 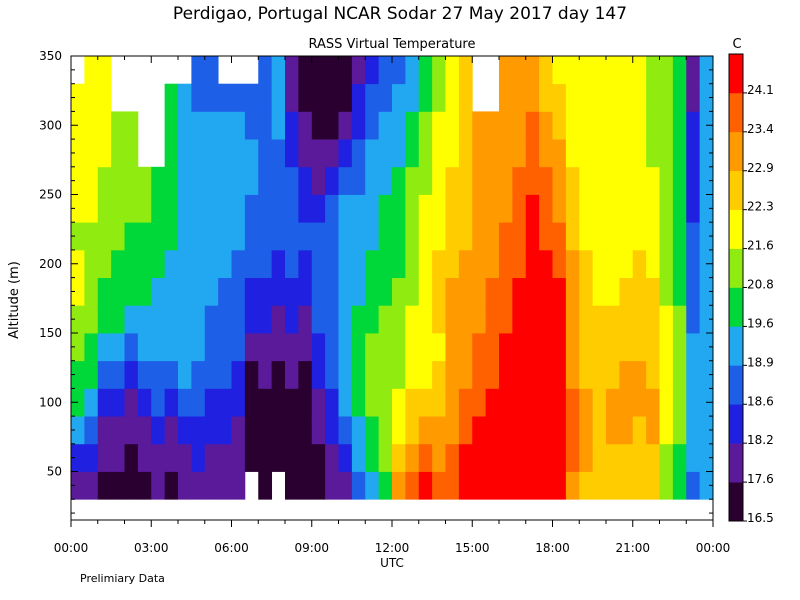 I want to click on y-tick-label: 200, so click(x=50, y=264).